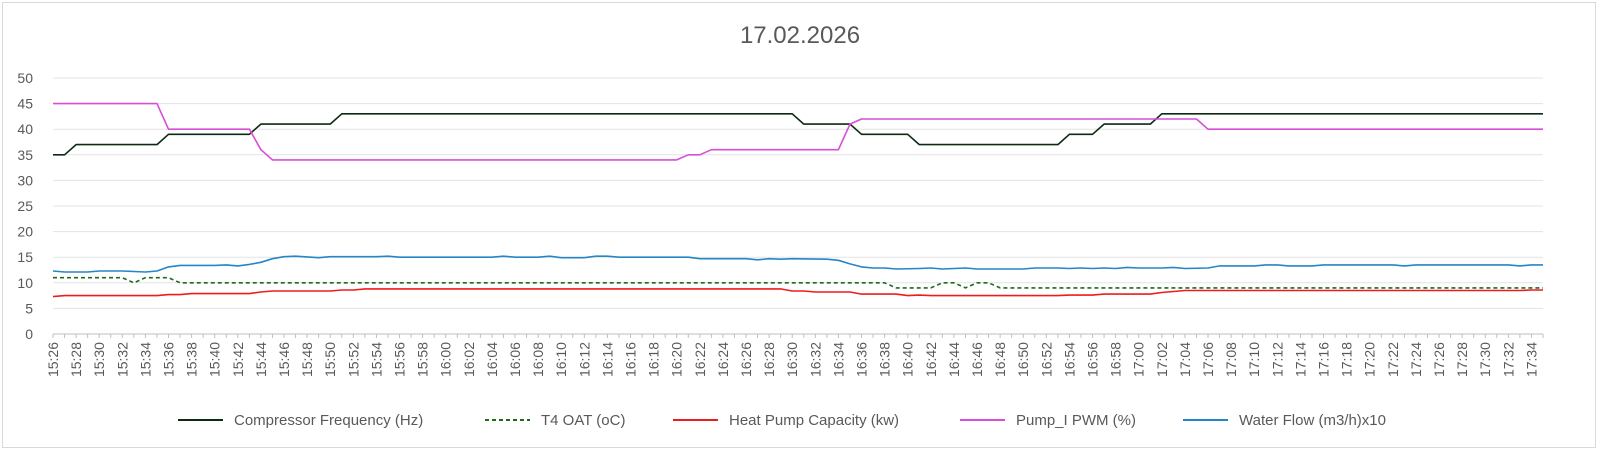 The height and width of the screenshot is (452, 1600). I want to click on x-tick-label: 15:28, so click(76, 359).